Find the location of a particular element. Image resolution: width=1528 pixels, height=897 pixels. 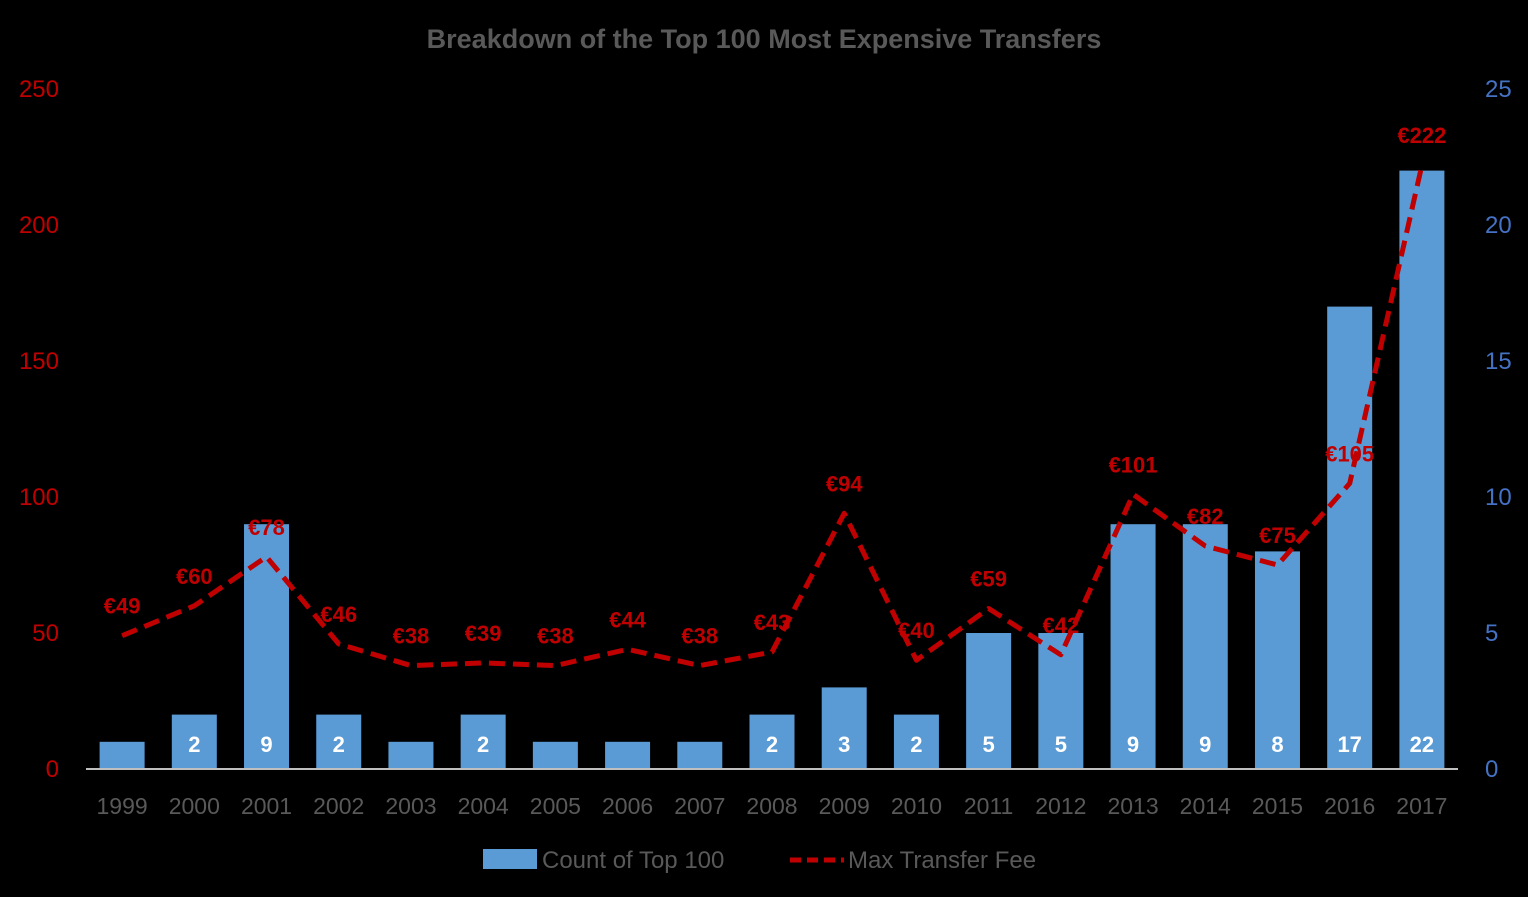

line-data-label: €40 is located at coordinates (916, 630).